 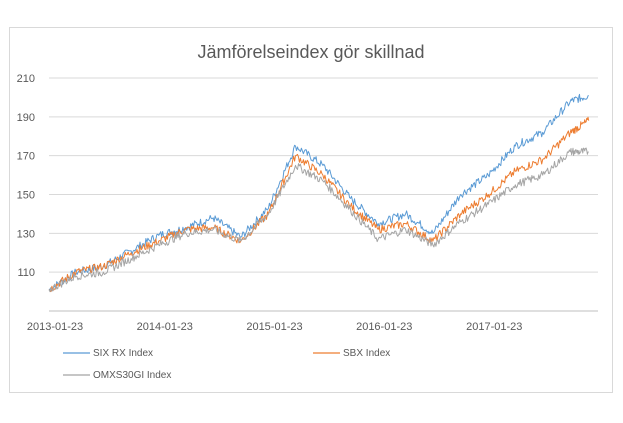 I want to click on legend: SIX RX Index SBX Index OMXS30GI Index, so click(x=226, y=364).